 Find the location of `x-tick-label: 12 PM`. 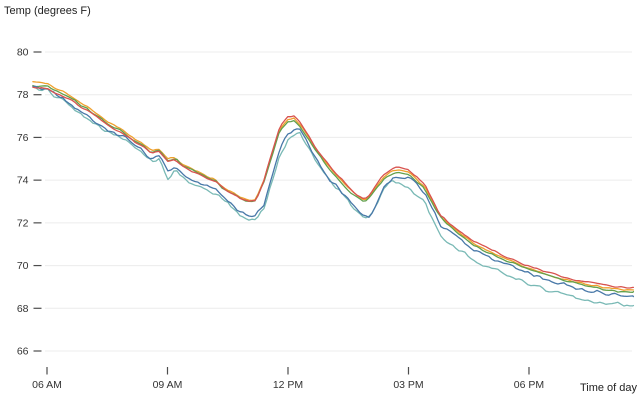

x-tick-label: 12 PM is located at coordinates (288, 385).